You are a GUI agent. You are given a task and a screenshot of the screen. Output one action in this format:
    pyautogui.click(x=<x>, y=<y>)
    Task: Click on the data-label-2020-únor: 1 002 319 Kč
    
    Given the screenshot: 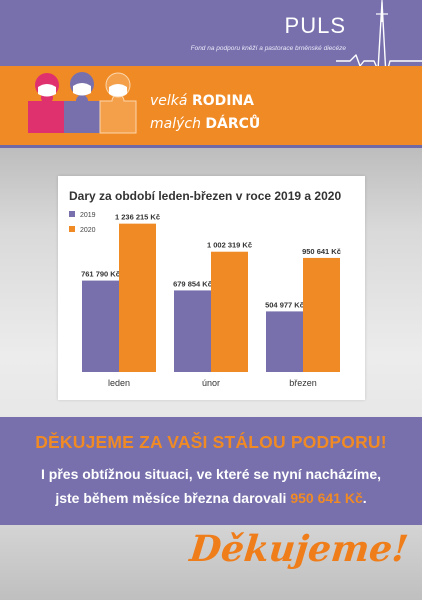 What is the action you would take?
    pyautogui.click(x=229, y=245)
    